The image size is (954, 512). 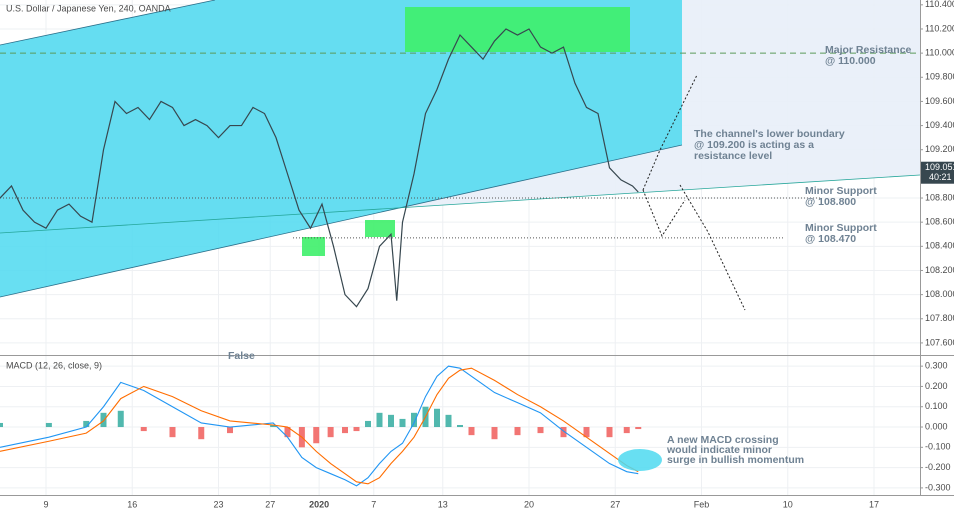 What do you see at coordinates (769, 134) in the screenshot?
I see `annotation: The channel's lower boundary` at bounding box center [769, 134].